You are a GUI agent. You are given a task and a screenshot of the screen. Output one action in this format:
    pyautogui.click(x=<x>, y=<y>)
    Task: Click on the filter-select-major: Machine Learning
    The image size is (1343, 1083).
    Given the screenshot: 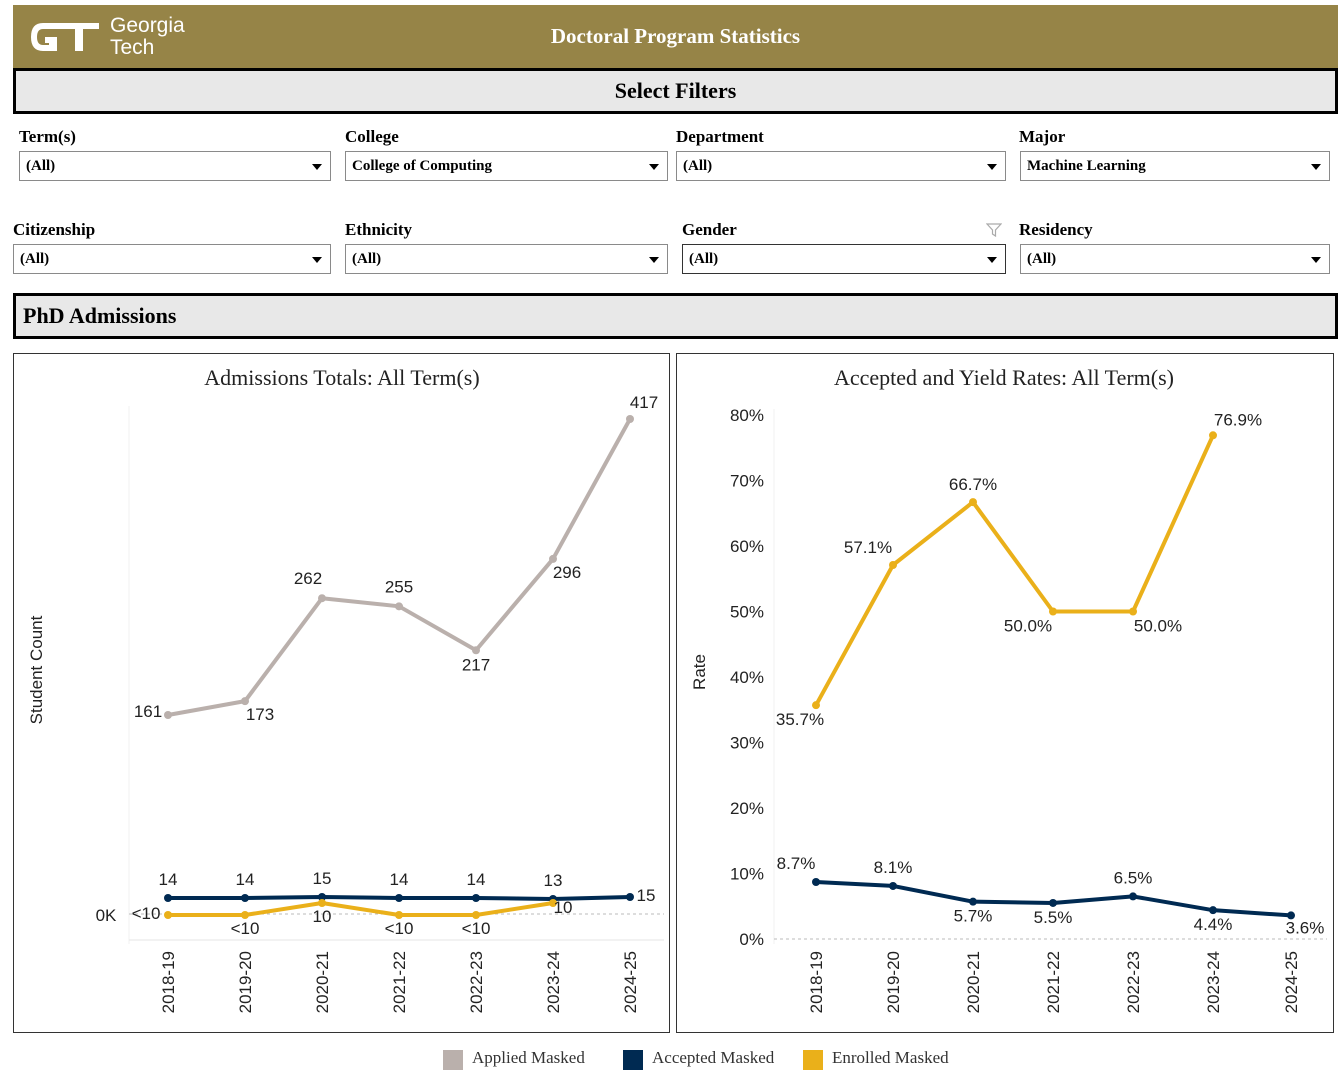 What is the action you would take?
    pyautogui.click(x=1175, y=166)
    